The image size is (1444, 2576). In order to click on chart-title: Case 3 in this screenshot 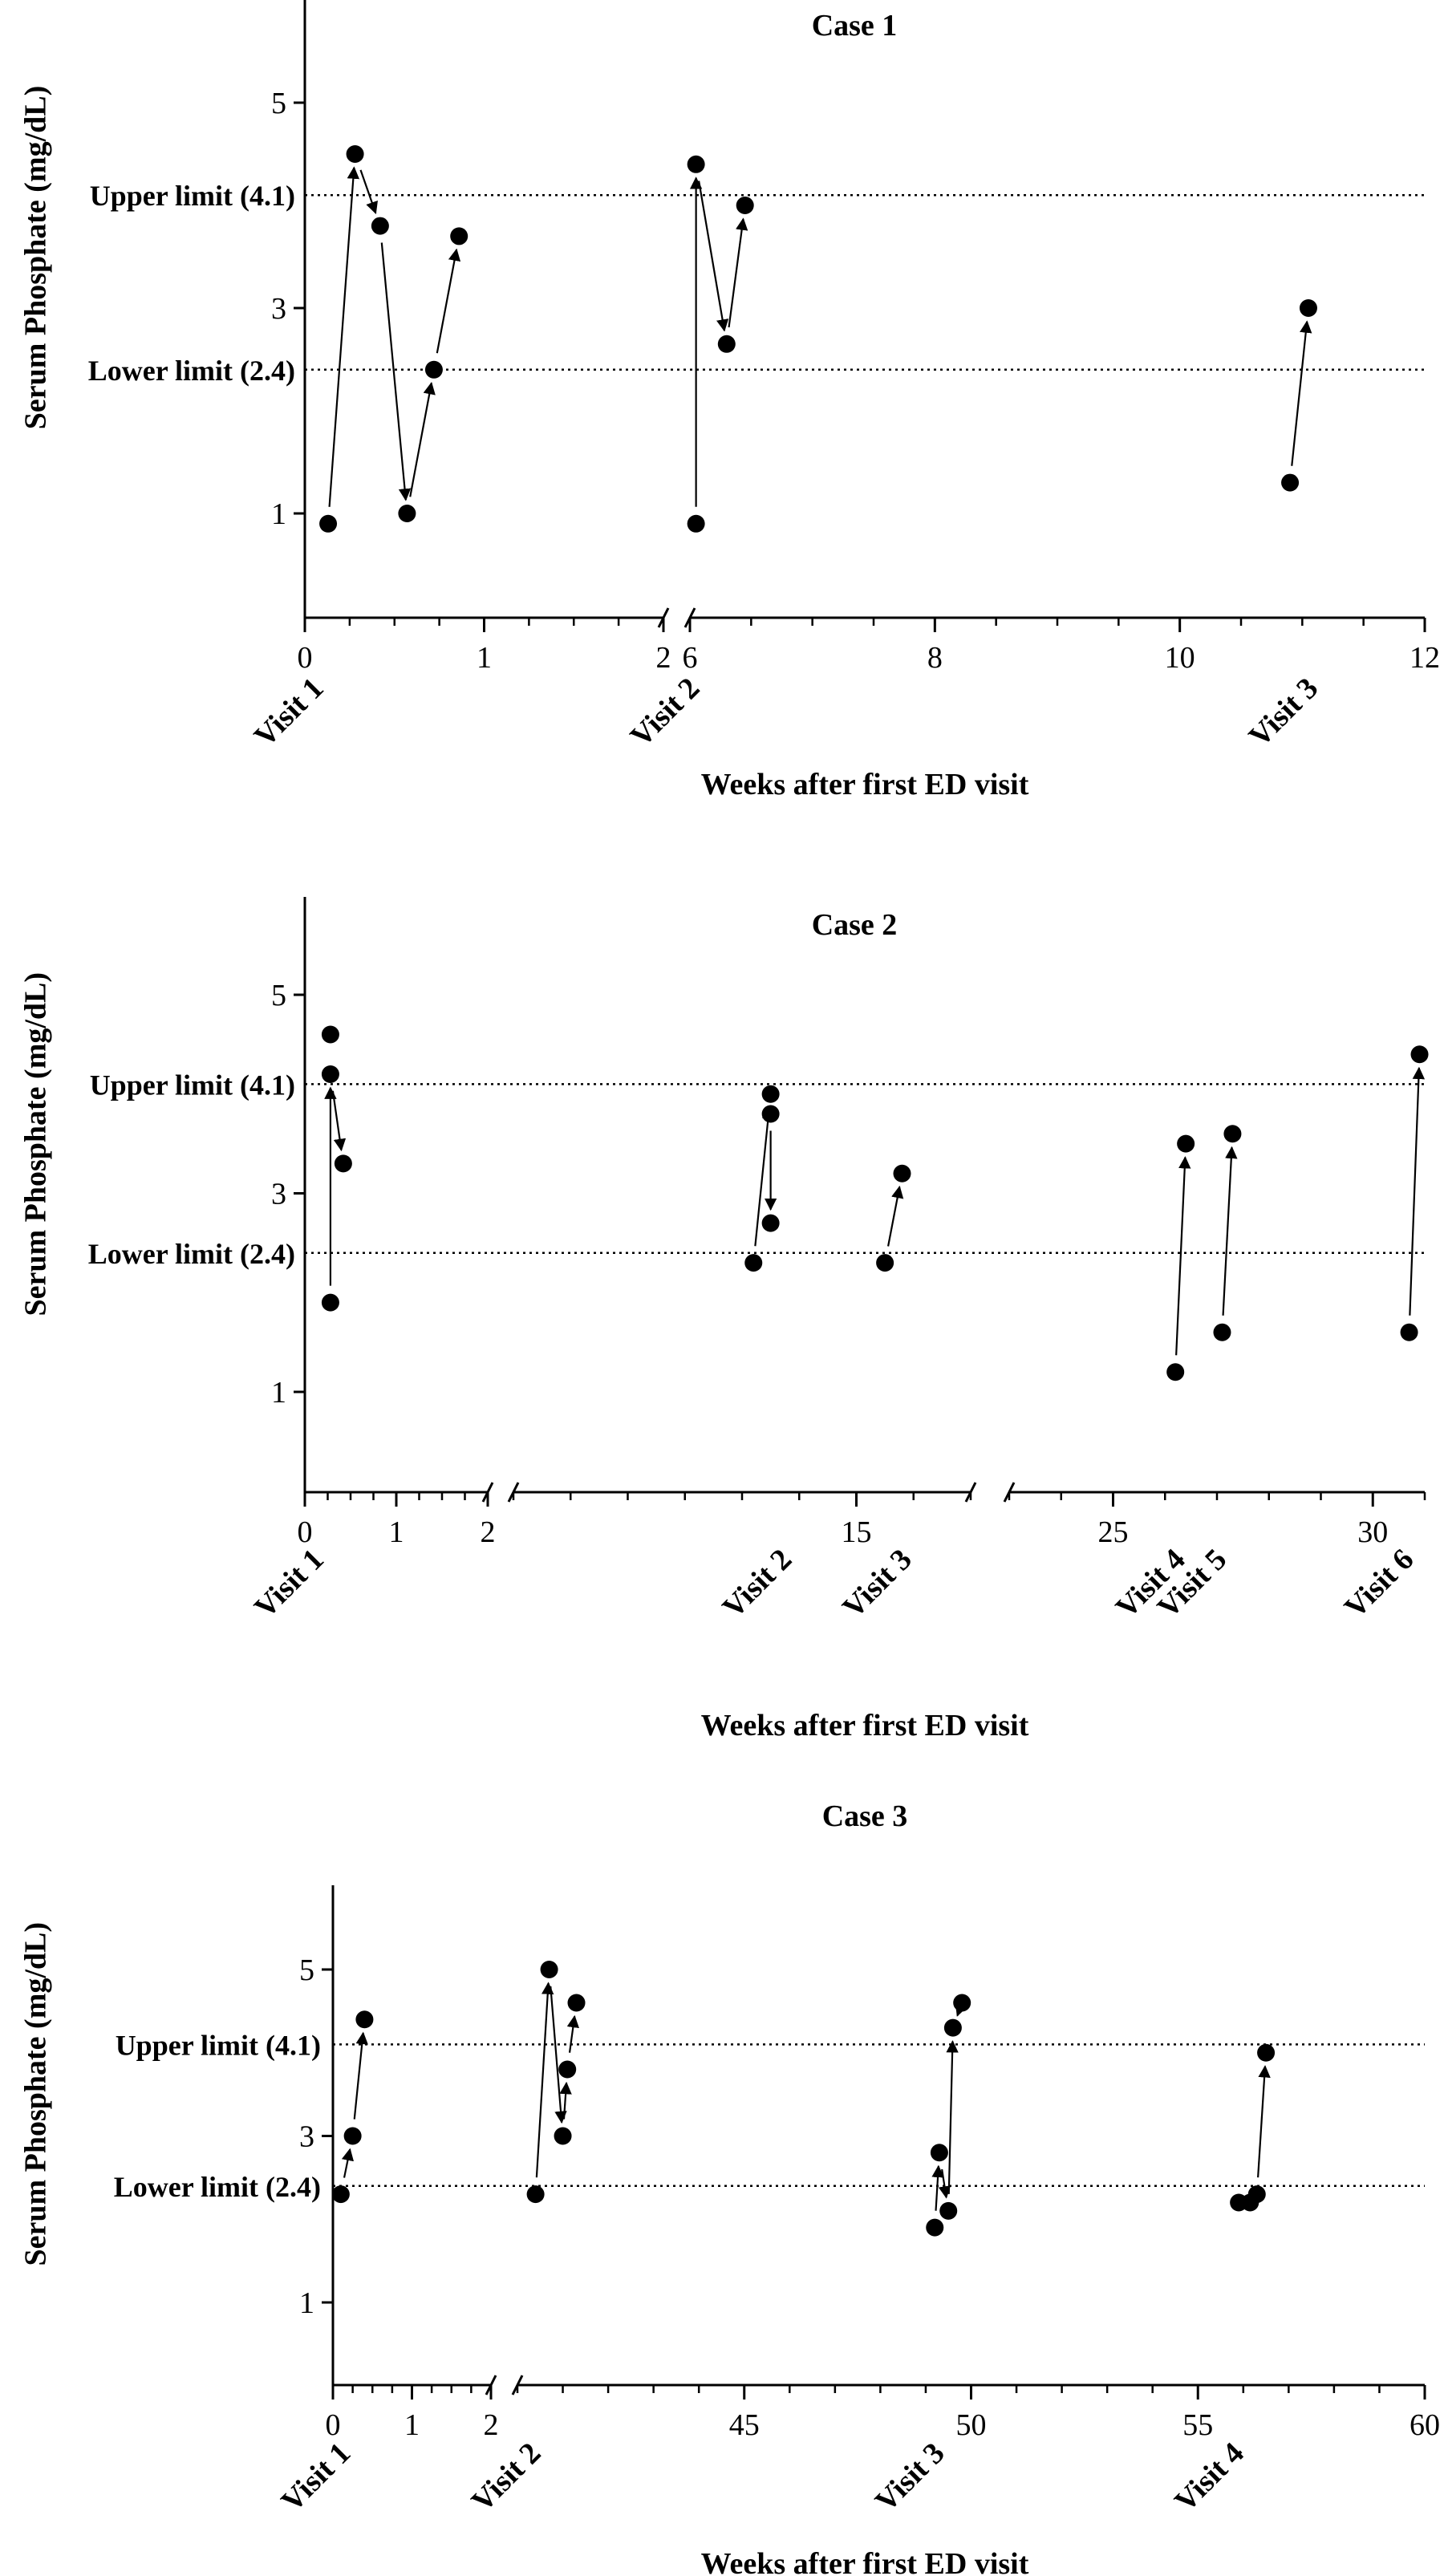, I will do `click(865, 1816)`.